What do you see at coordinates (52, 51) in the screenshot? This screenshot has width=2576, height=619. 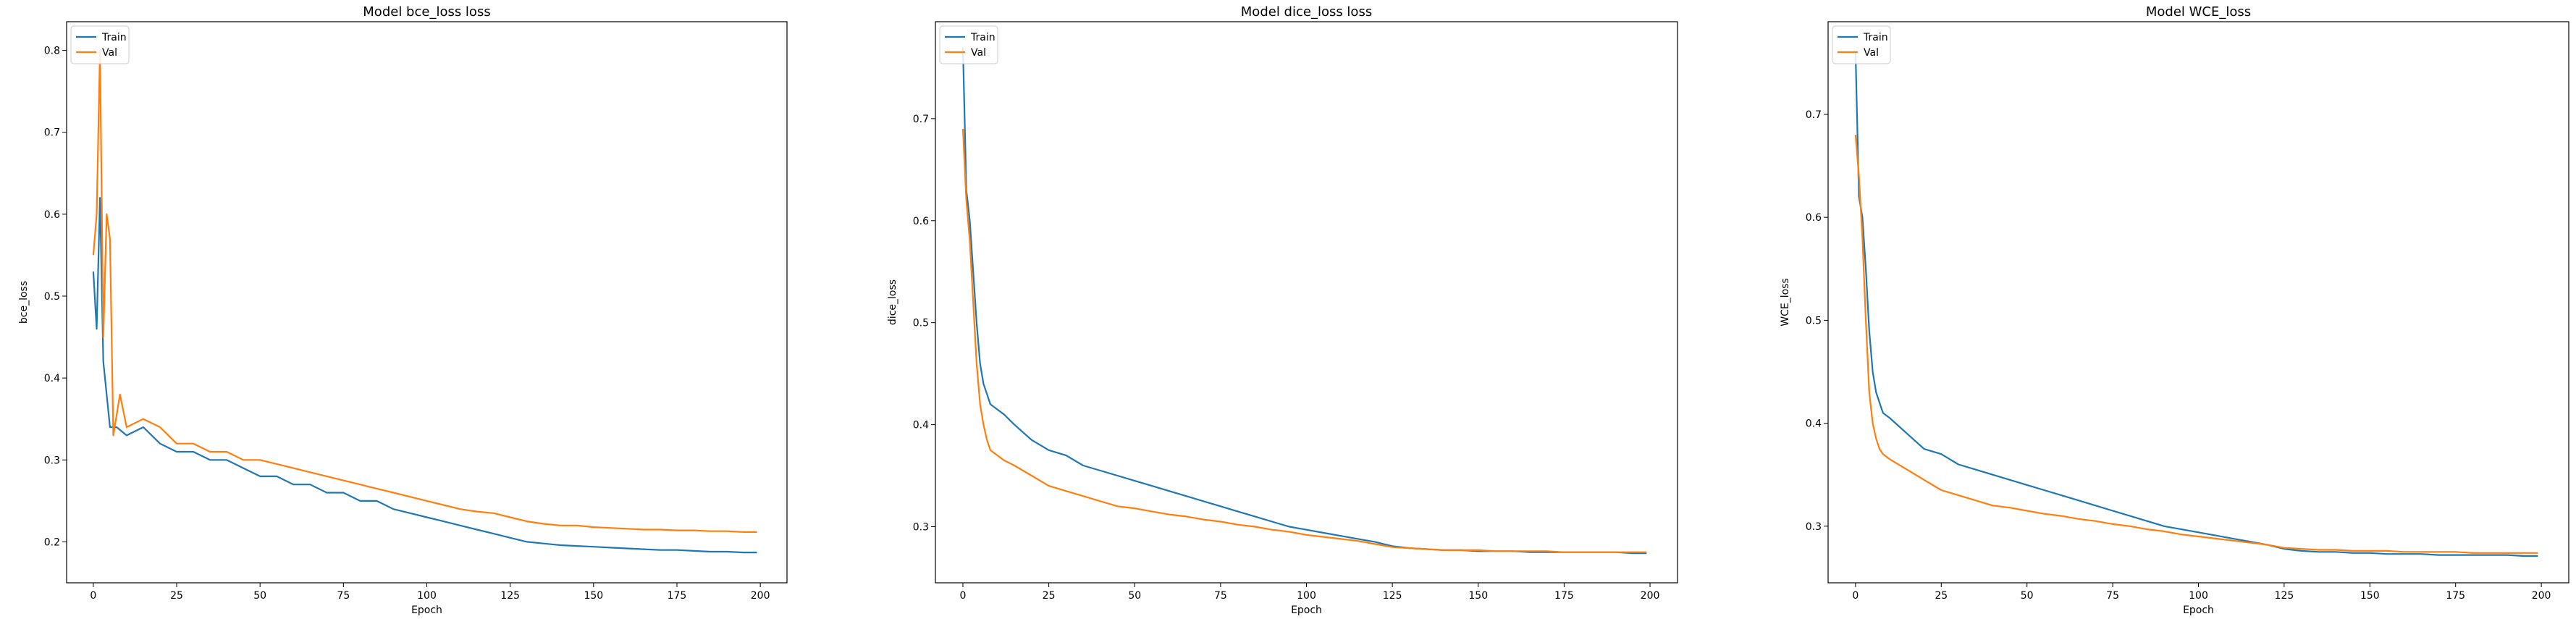 I see `y-tick-label: 0.8` at bounding box center [52, 51].